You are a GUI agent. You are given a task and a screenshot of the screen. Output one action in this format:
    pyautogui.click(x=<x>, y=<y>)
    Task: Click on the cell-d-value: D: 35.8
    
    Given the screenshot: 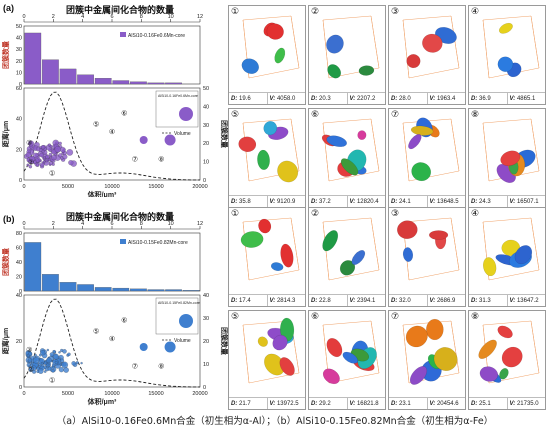 What is the action you would take?
    pyautogui.click(x=241, y=201)
    